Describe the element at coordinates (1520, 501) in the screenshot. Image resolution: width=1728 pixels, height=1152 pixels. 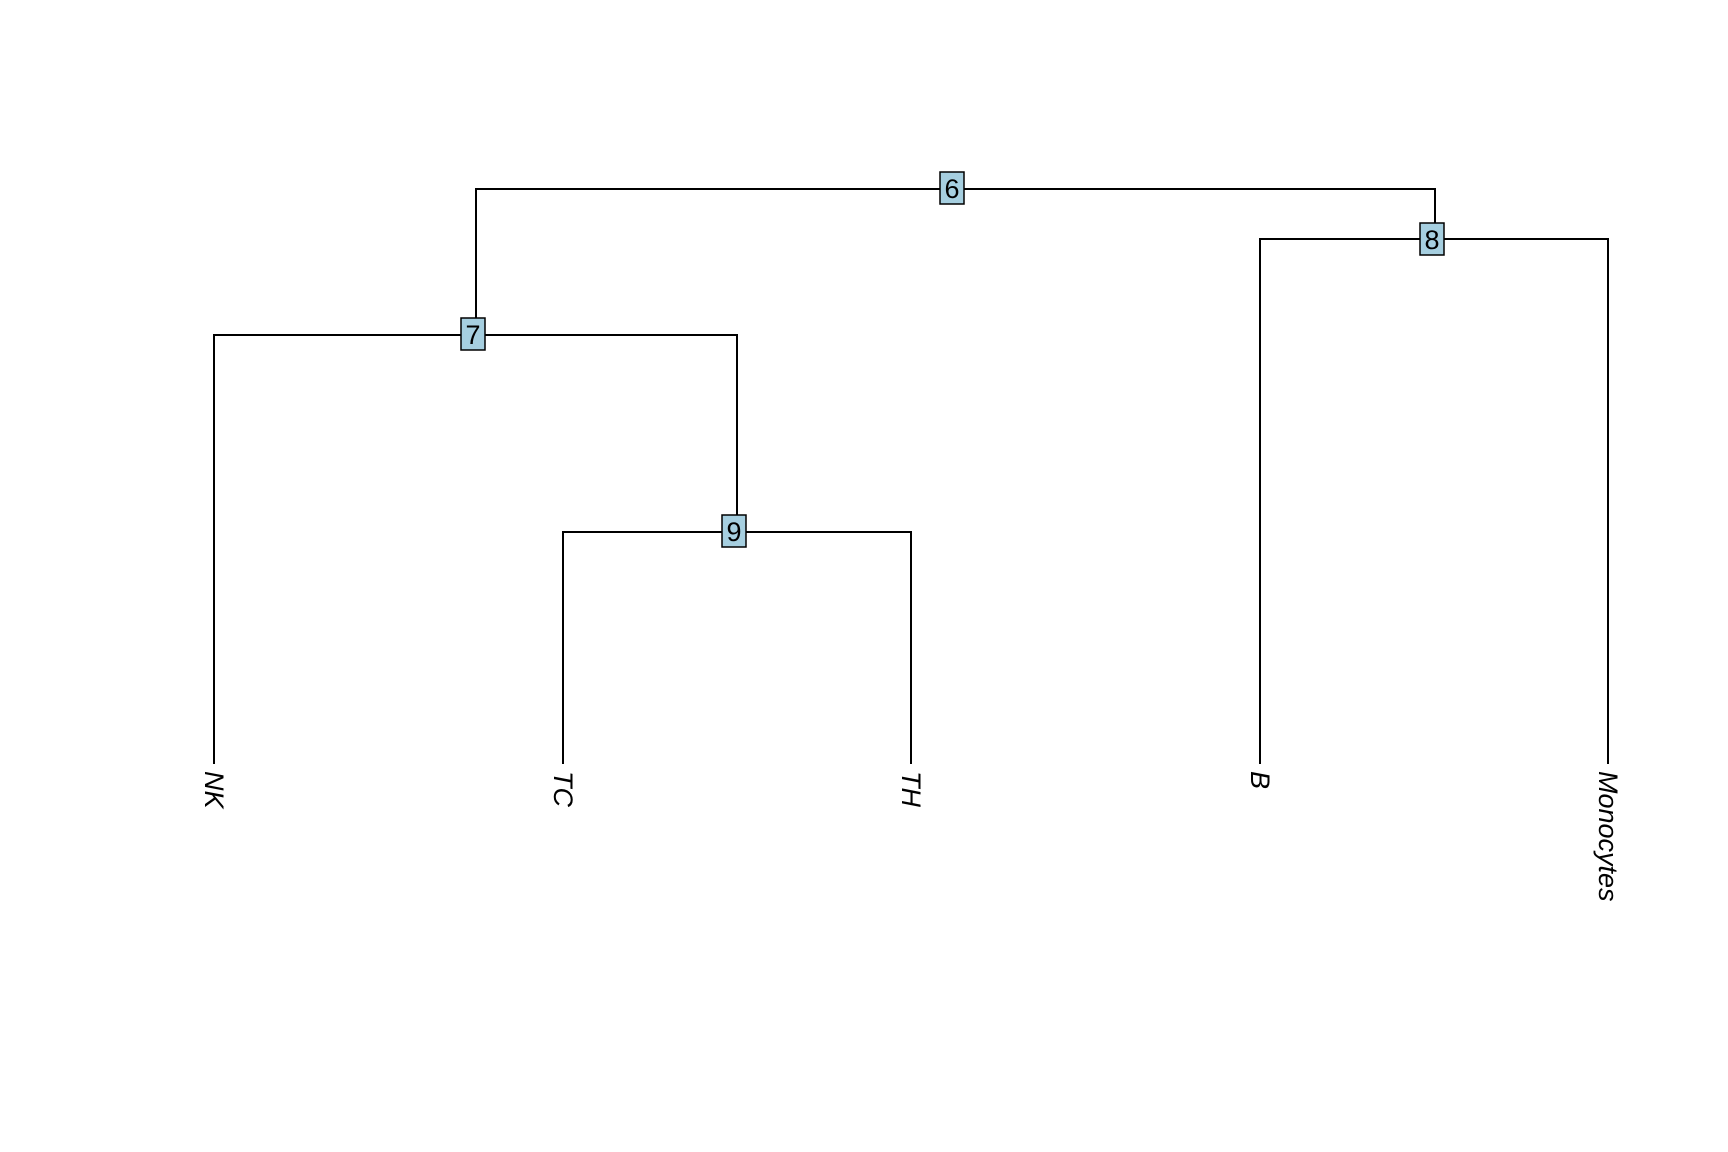
I see `branch-8-to-monocytes` at that location.